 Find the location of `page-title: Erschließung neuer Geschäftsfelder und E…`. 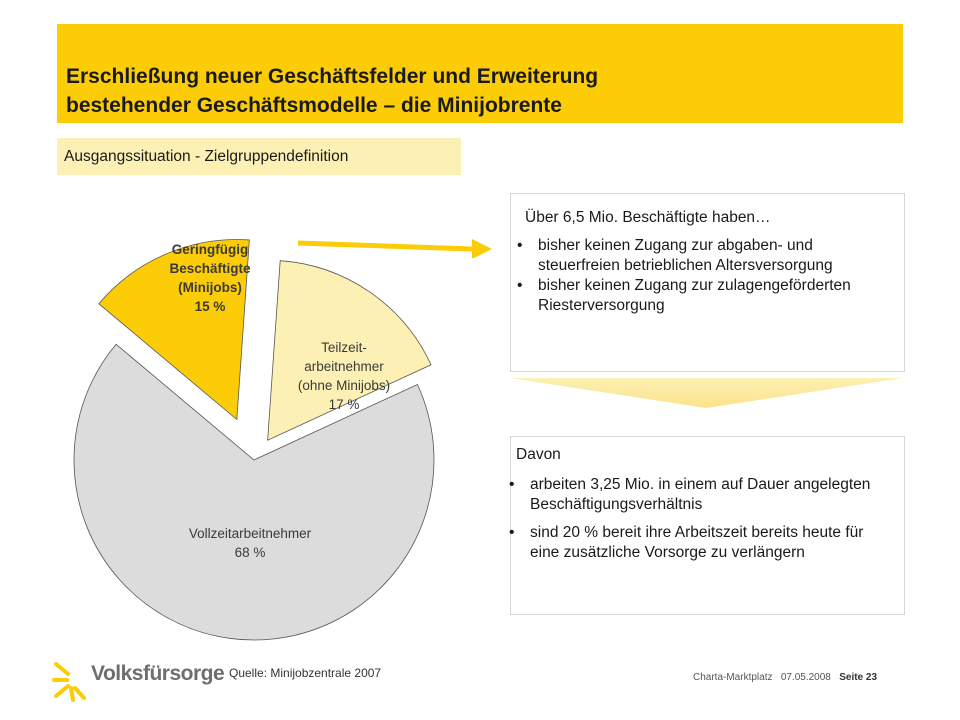

page-title: Erschließung neuer Geschäftsfelder und E… is located at coordinates (476, 91).